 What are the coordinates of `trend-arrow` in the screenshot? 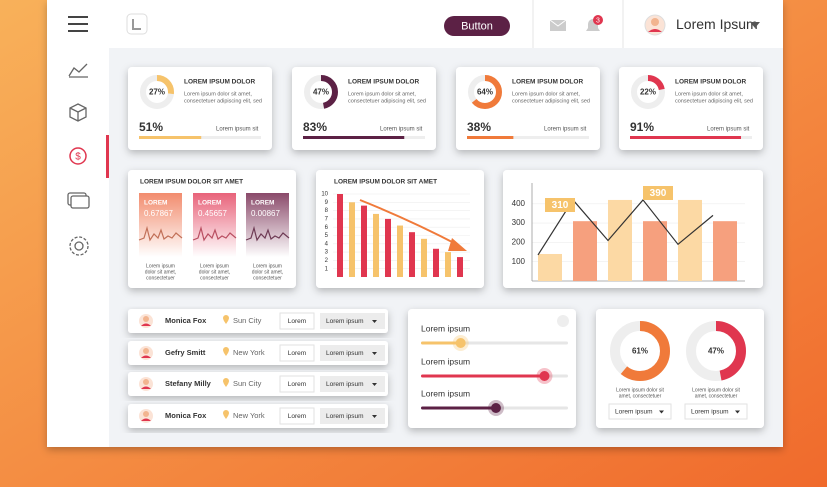 It's located at (409, 222).